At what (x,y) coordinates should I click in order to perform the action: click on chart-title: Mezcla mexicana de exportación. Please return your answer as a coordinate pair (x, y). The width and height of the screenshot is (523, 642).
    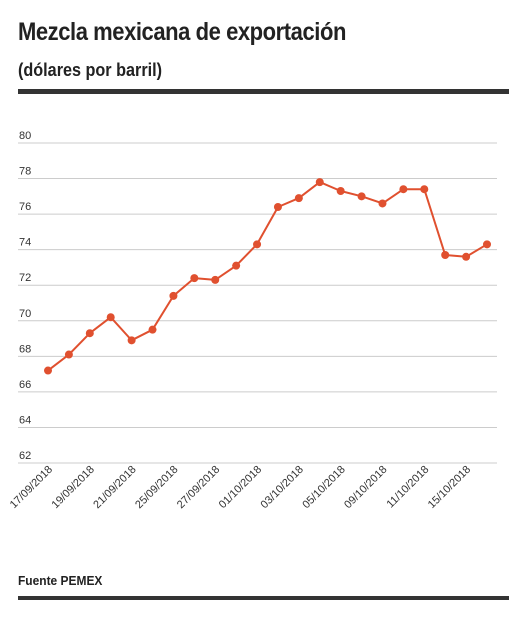
    Looking at the image, I should click on (182, 32).